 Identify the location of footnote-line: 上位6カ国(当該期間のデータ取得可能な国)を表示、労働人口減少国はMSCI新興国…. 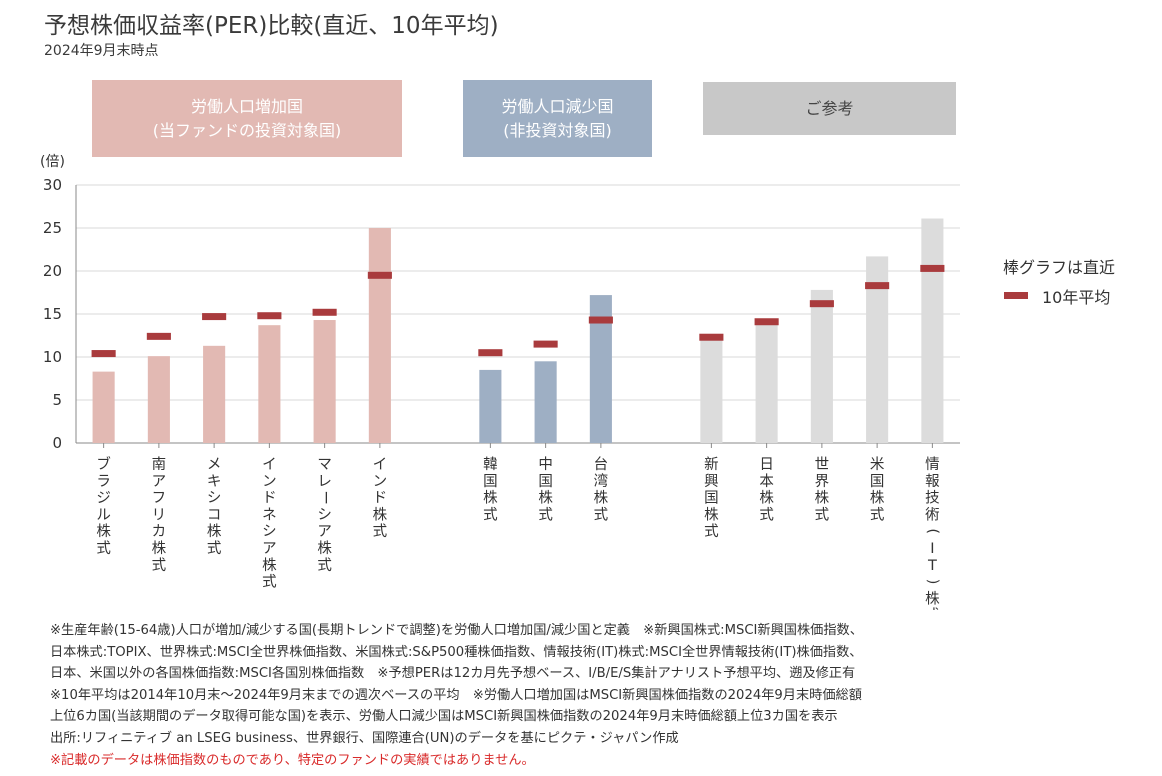
(444, 717).